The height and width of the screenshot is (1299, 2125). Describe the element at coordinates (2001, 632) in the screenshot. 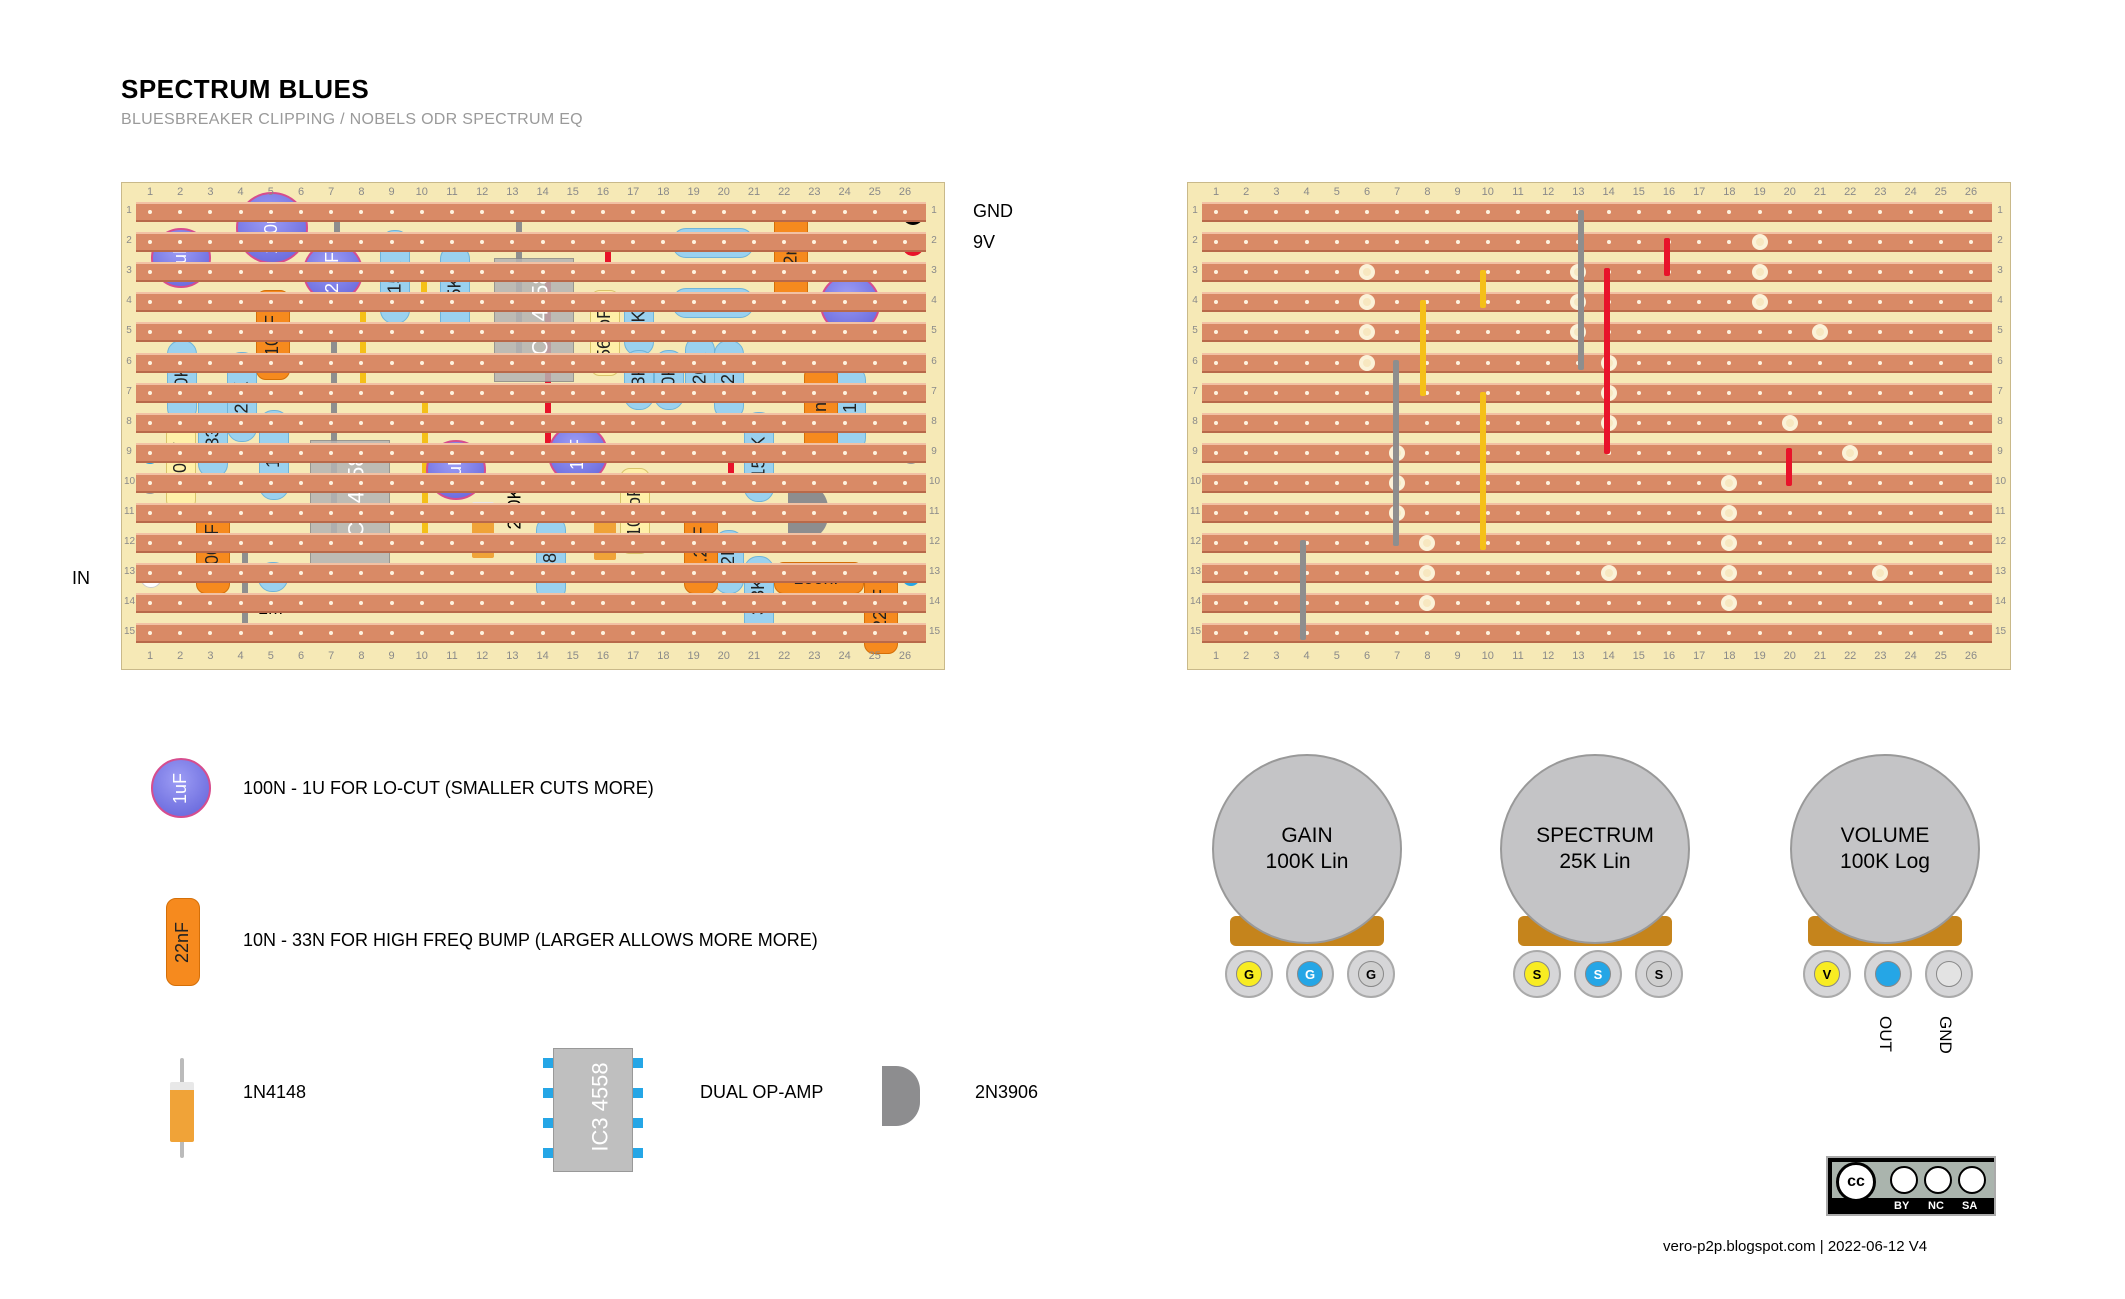

I see `row-number: 15` at that location.